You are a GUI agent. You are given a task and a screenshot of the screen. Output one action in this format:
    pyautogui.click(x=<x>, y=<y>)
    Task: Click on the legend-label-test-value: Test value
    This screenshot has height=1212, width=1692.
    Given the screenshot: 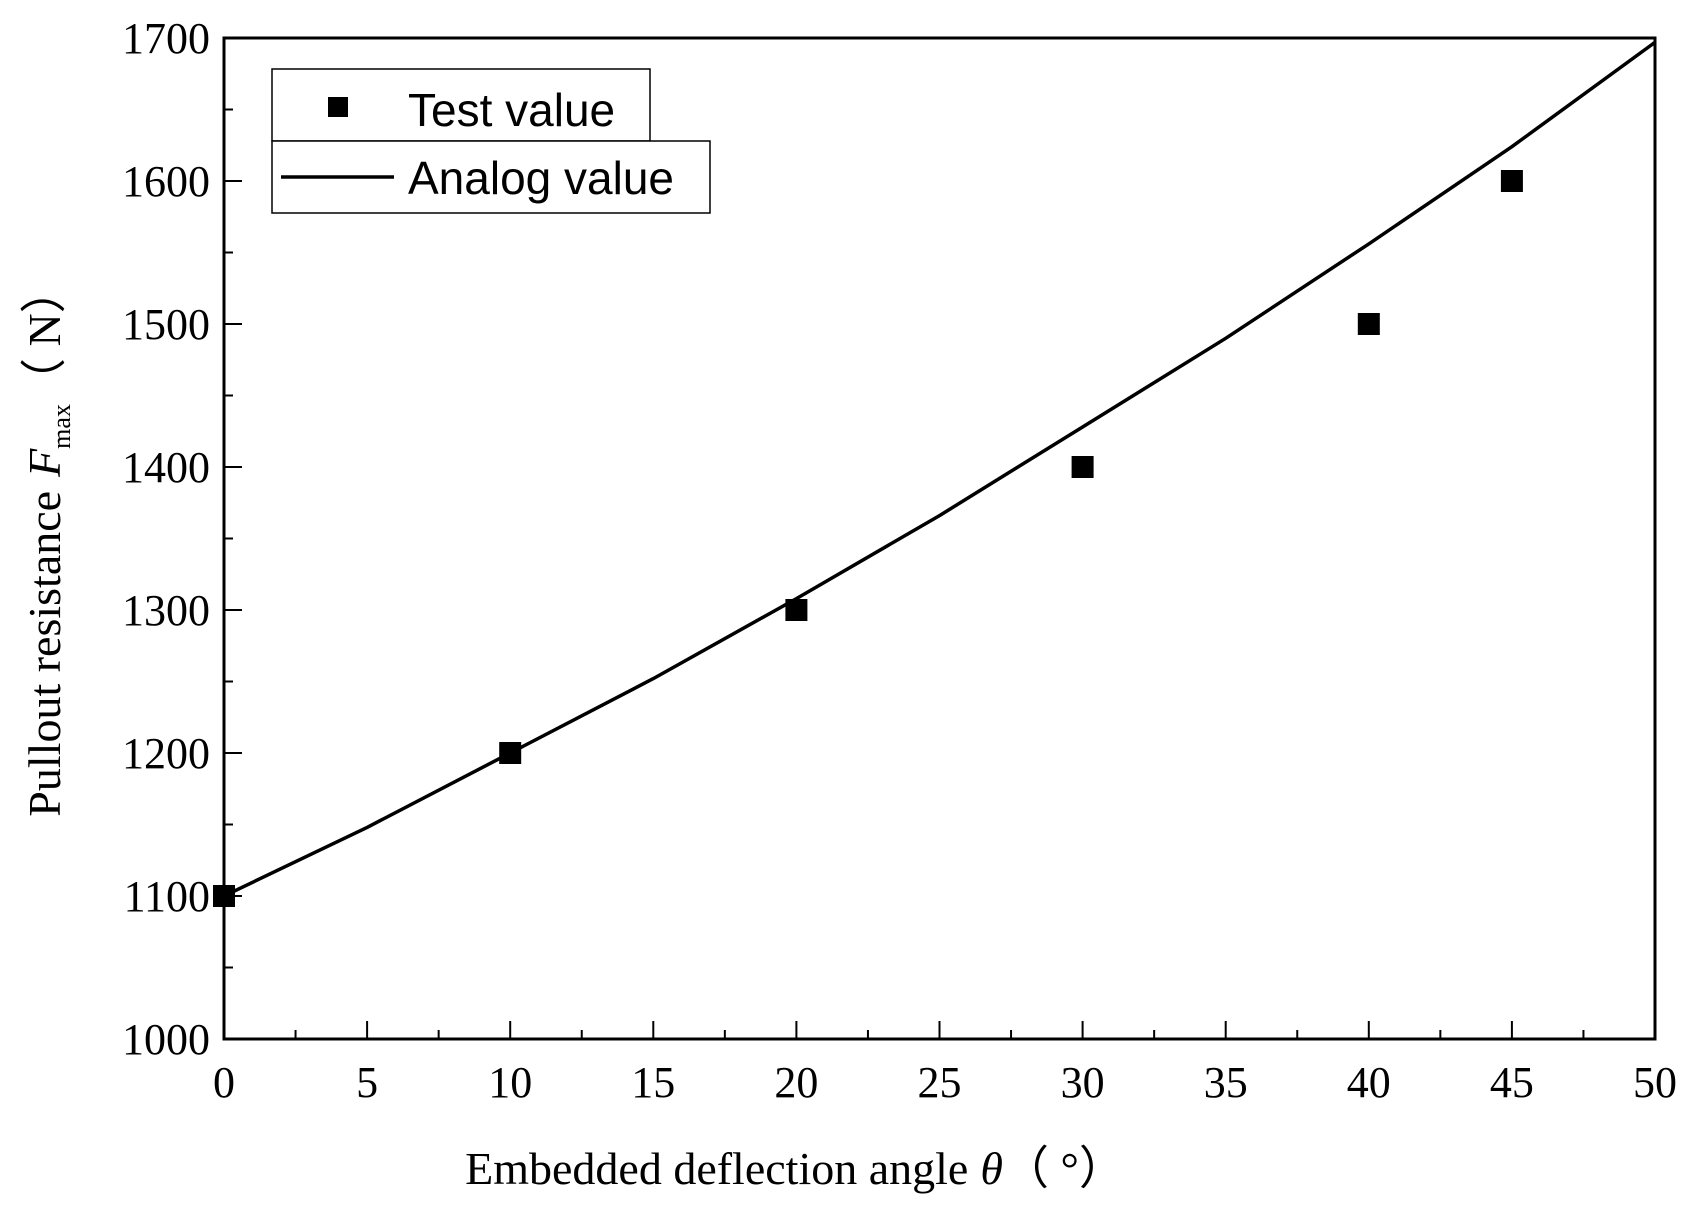 What is the action you would take?
    pyautogui.click(x=511, y=110)
    